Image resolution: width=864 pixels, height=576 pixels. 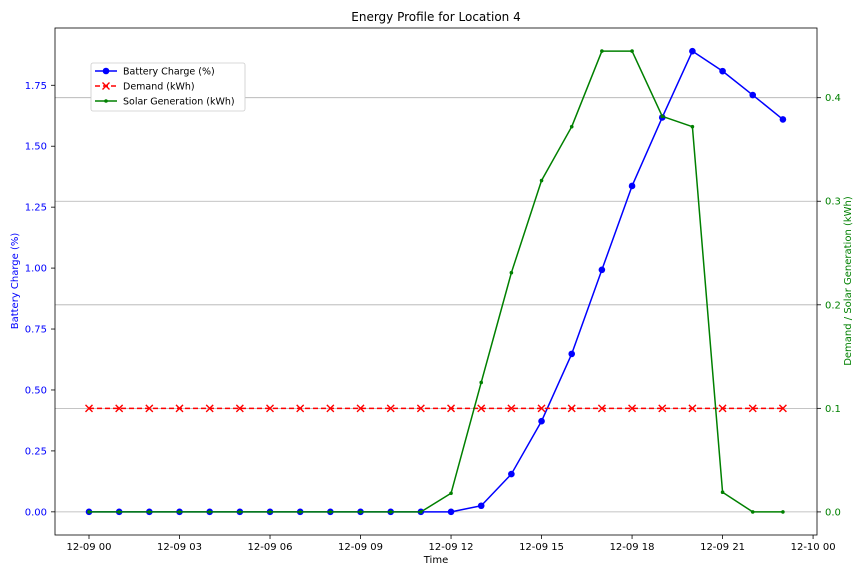 I want to click on right-y-axis-label: Demand / Solar Generation (kWh), so click(x=848, y=281).